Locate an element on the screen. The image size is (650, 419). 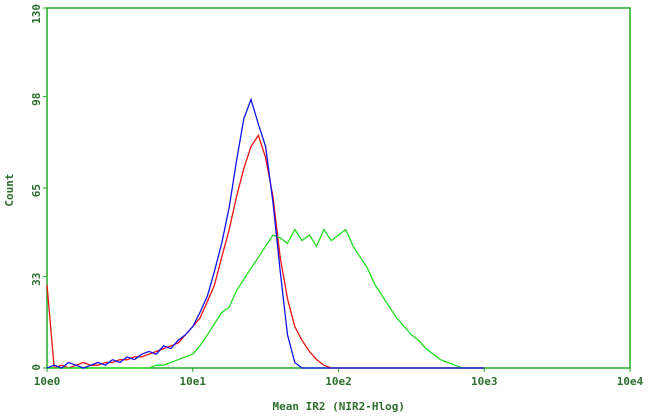
x-axis-label: Mean IR2 (NIR2-Hlog) is located at coordinates (339, 406).